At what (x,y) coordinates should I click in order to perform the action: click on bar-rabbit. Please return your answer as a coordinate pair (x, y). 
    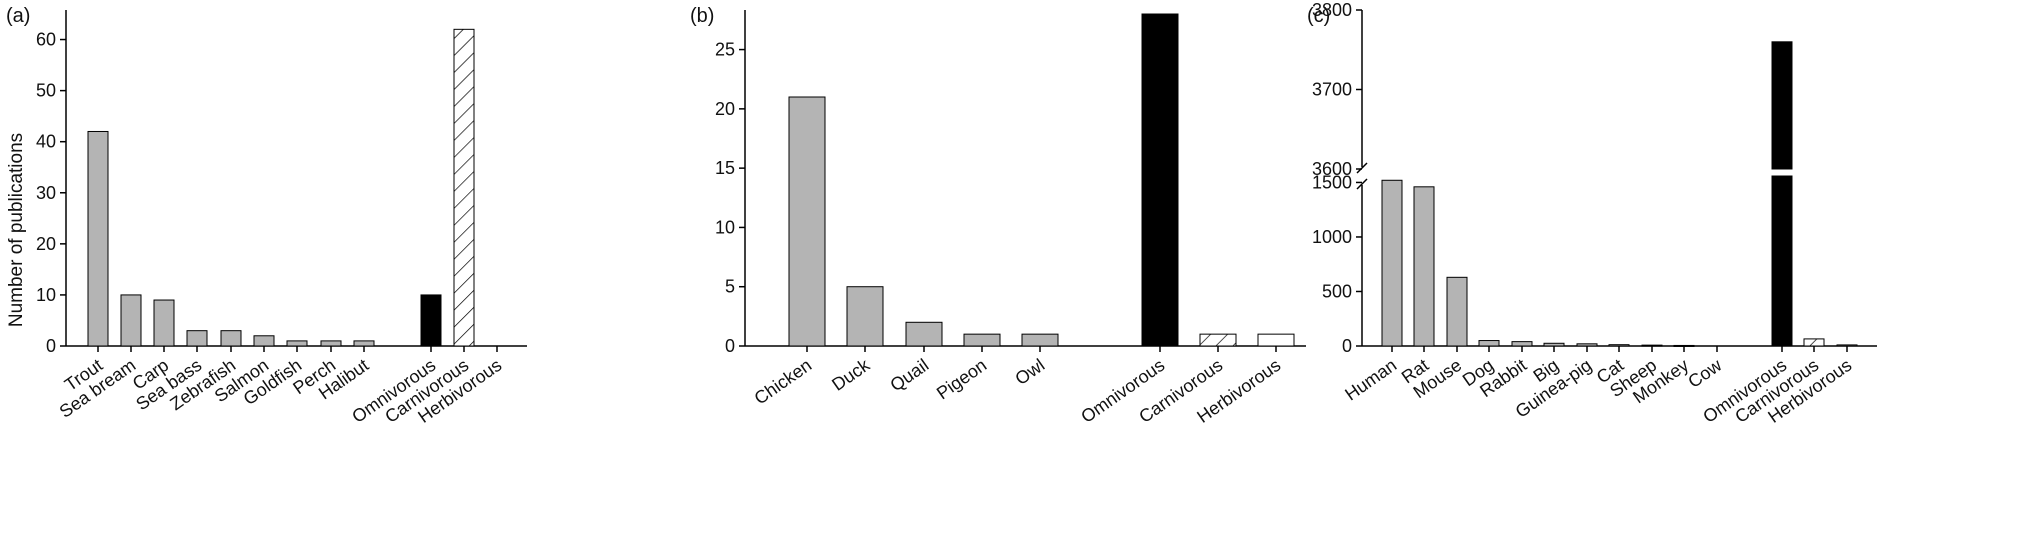
    Looking at the image, I should click on (1522, 344).